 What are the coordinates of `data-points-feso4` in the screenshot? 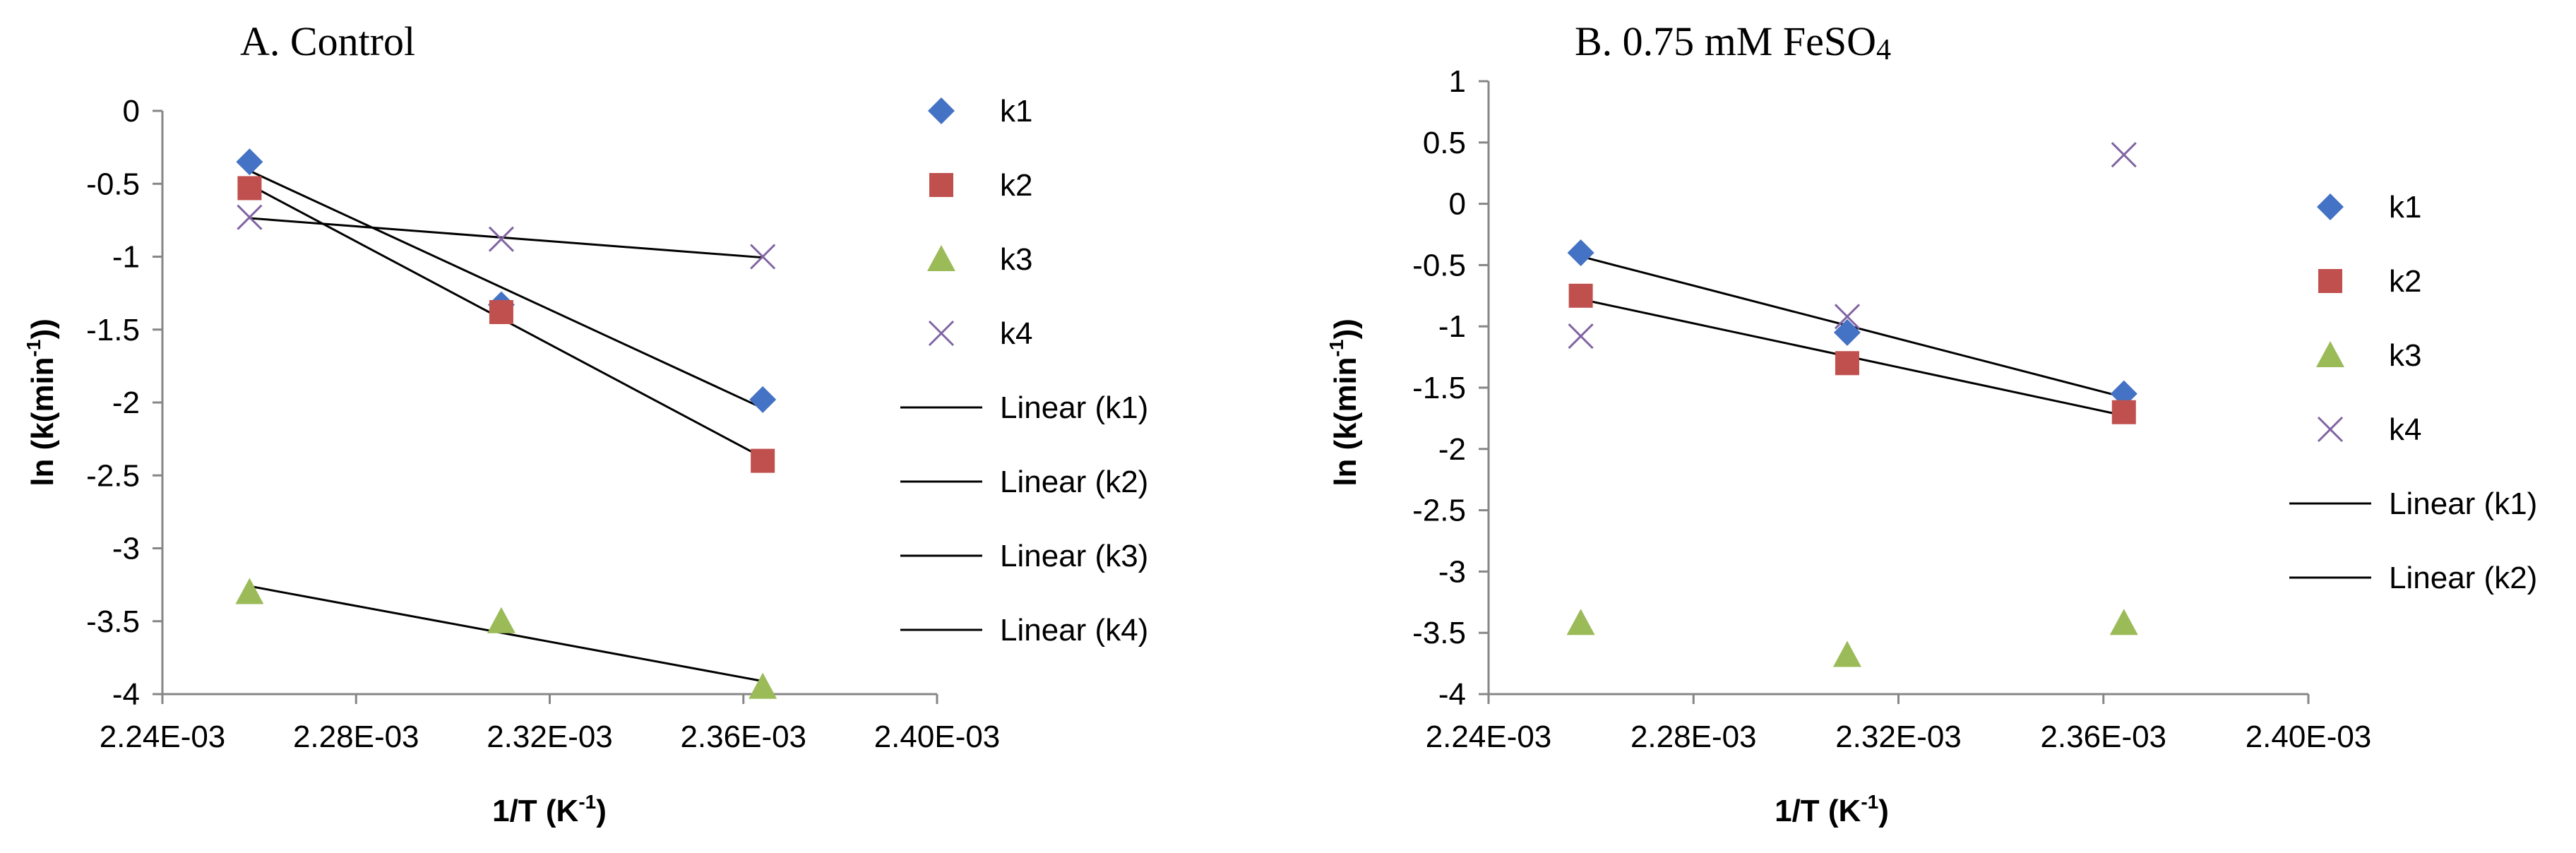 It's located at (1852, 404).